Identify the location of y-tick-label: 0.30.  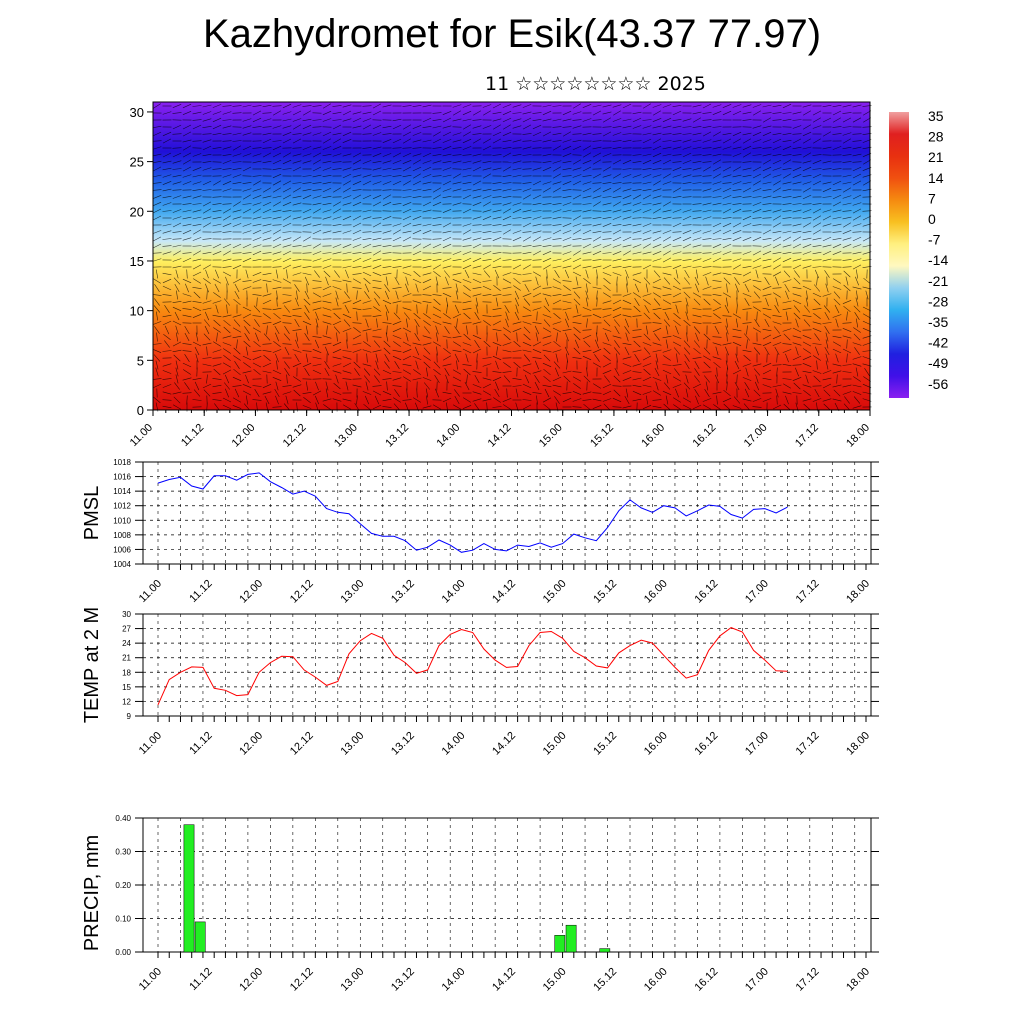
(123, 852).